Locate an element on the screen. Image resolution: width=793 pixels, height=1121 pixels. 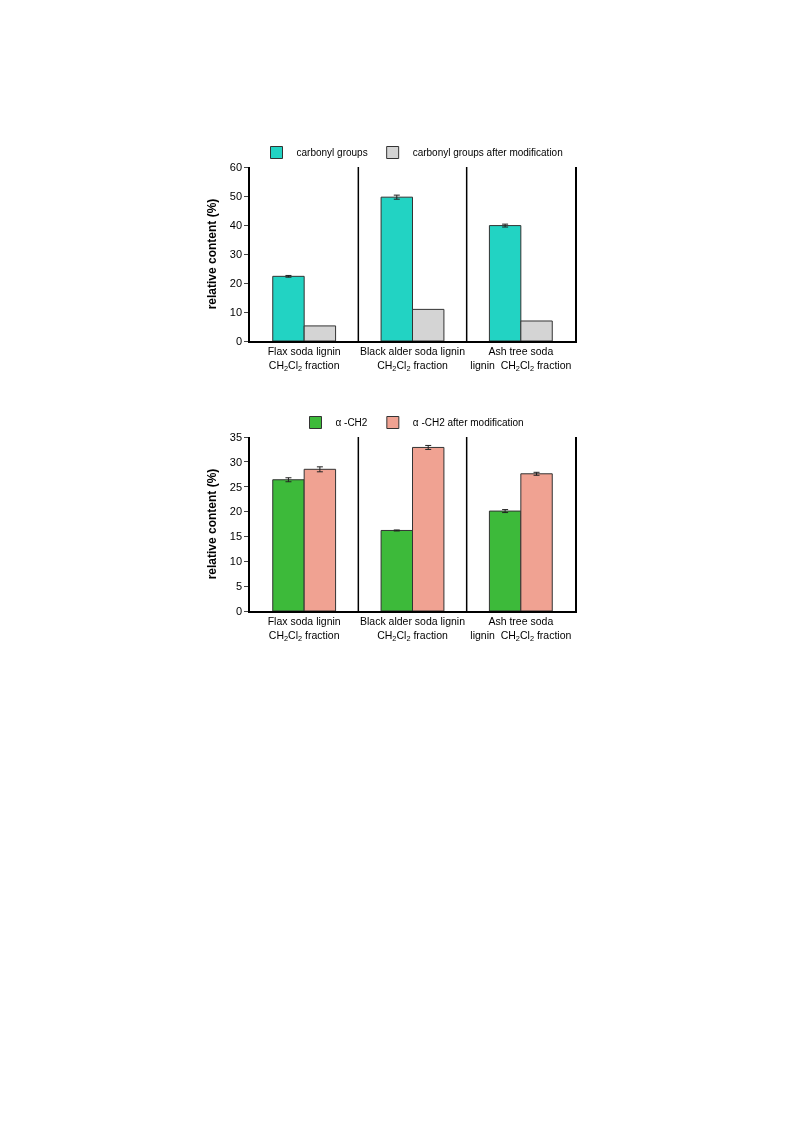
y-tick-label: 35 is located at coordinates (236, 436).